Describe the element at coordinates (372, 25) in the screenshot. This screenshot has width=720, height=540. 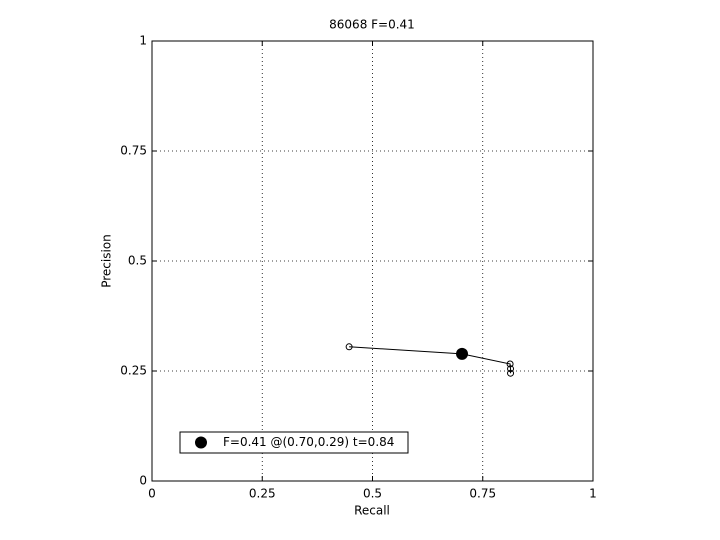
I see `chart-title: 86068 F=0.41` at that location.